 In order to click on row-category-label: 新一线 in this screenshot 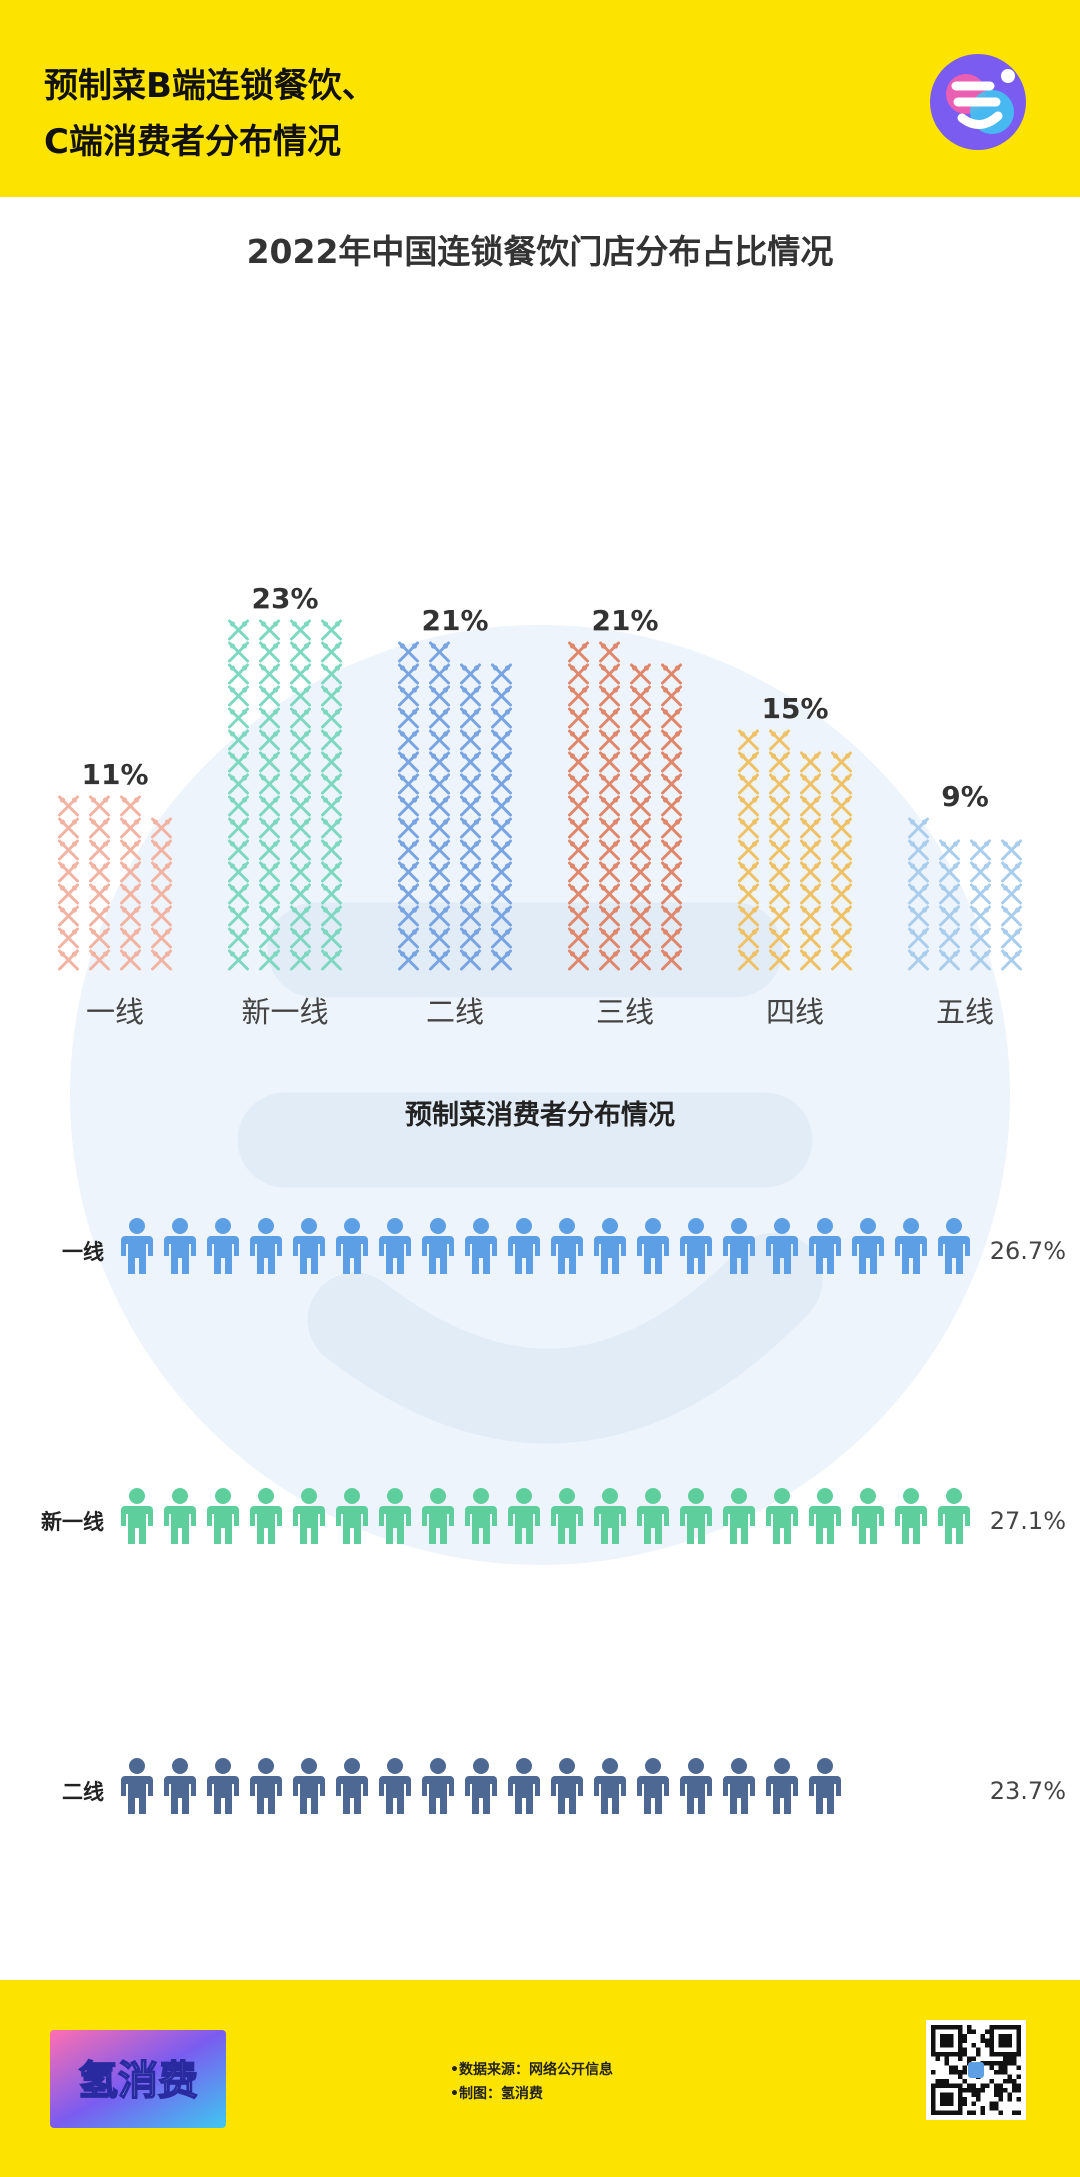, I will do `click(72, 1522)`.